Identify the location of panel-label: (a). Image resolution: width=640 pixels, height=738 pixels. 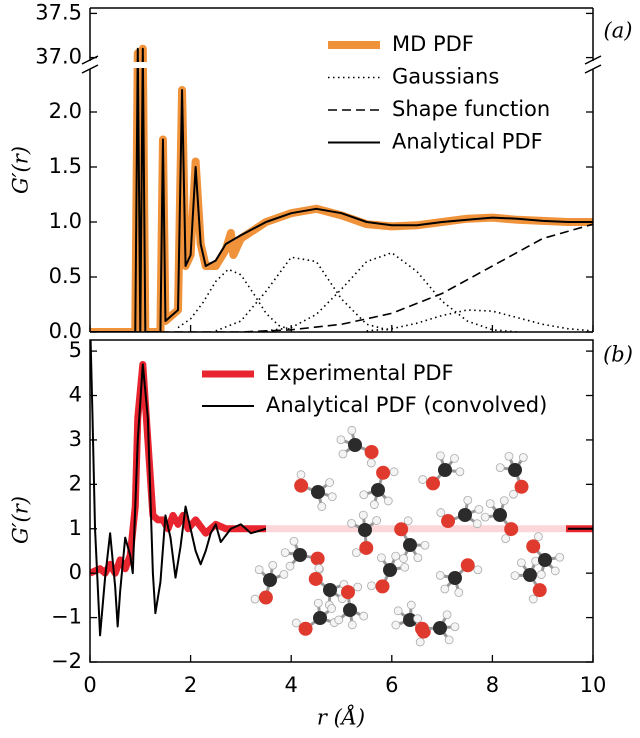
(618, 31).